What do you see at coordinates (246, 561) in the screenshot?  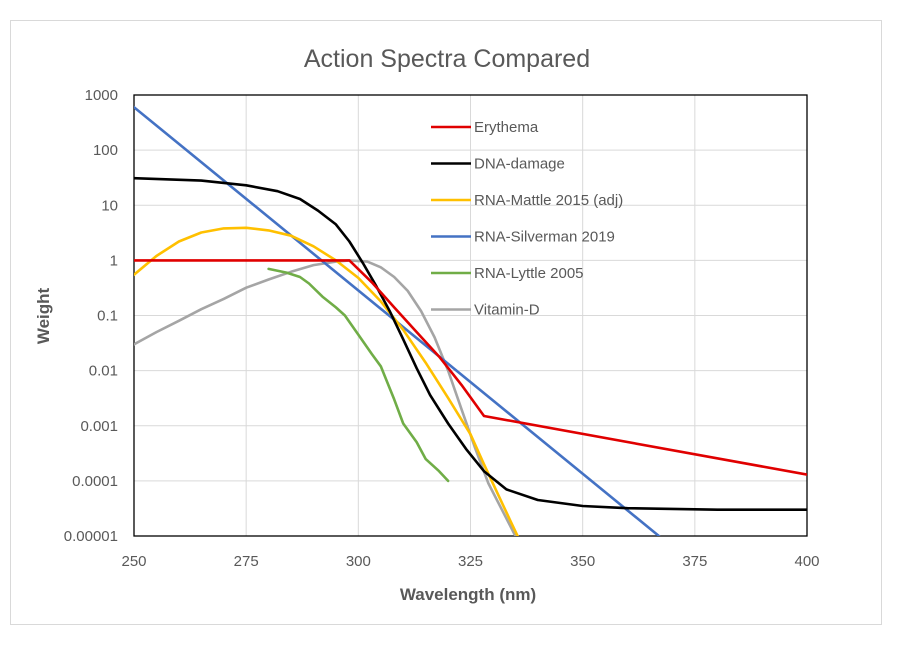 I see `x-tick-label: 275` at bounding box center [246, 561].